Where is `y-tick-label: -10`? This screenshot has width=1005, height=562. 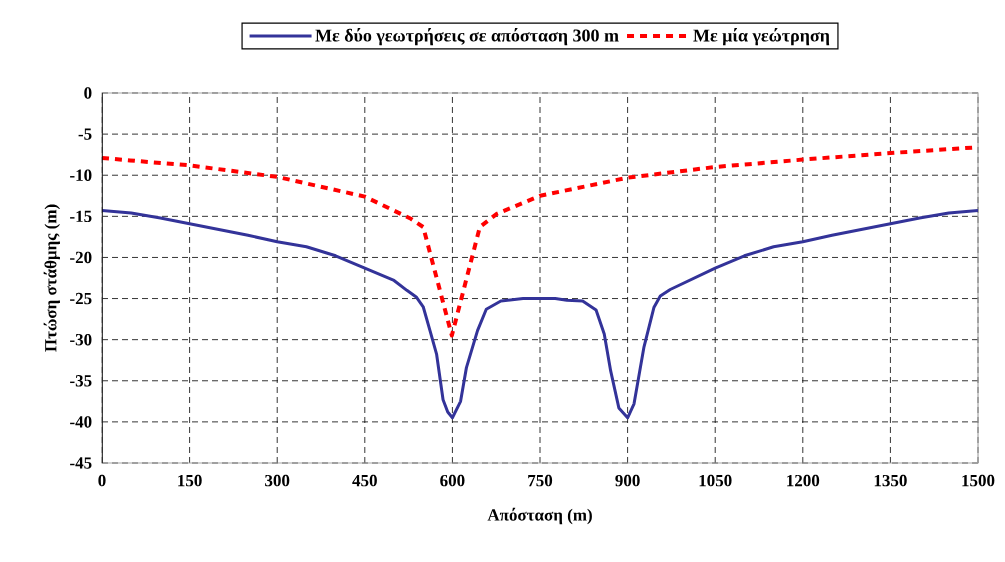
y-tick-label: -10 is located at coordinates (81, 175).